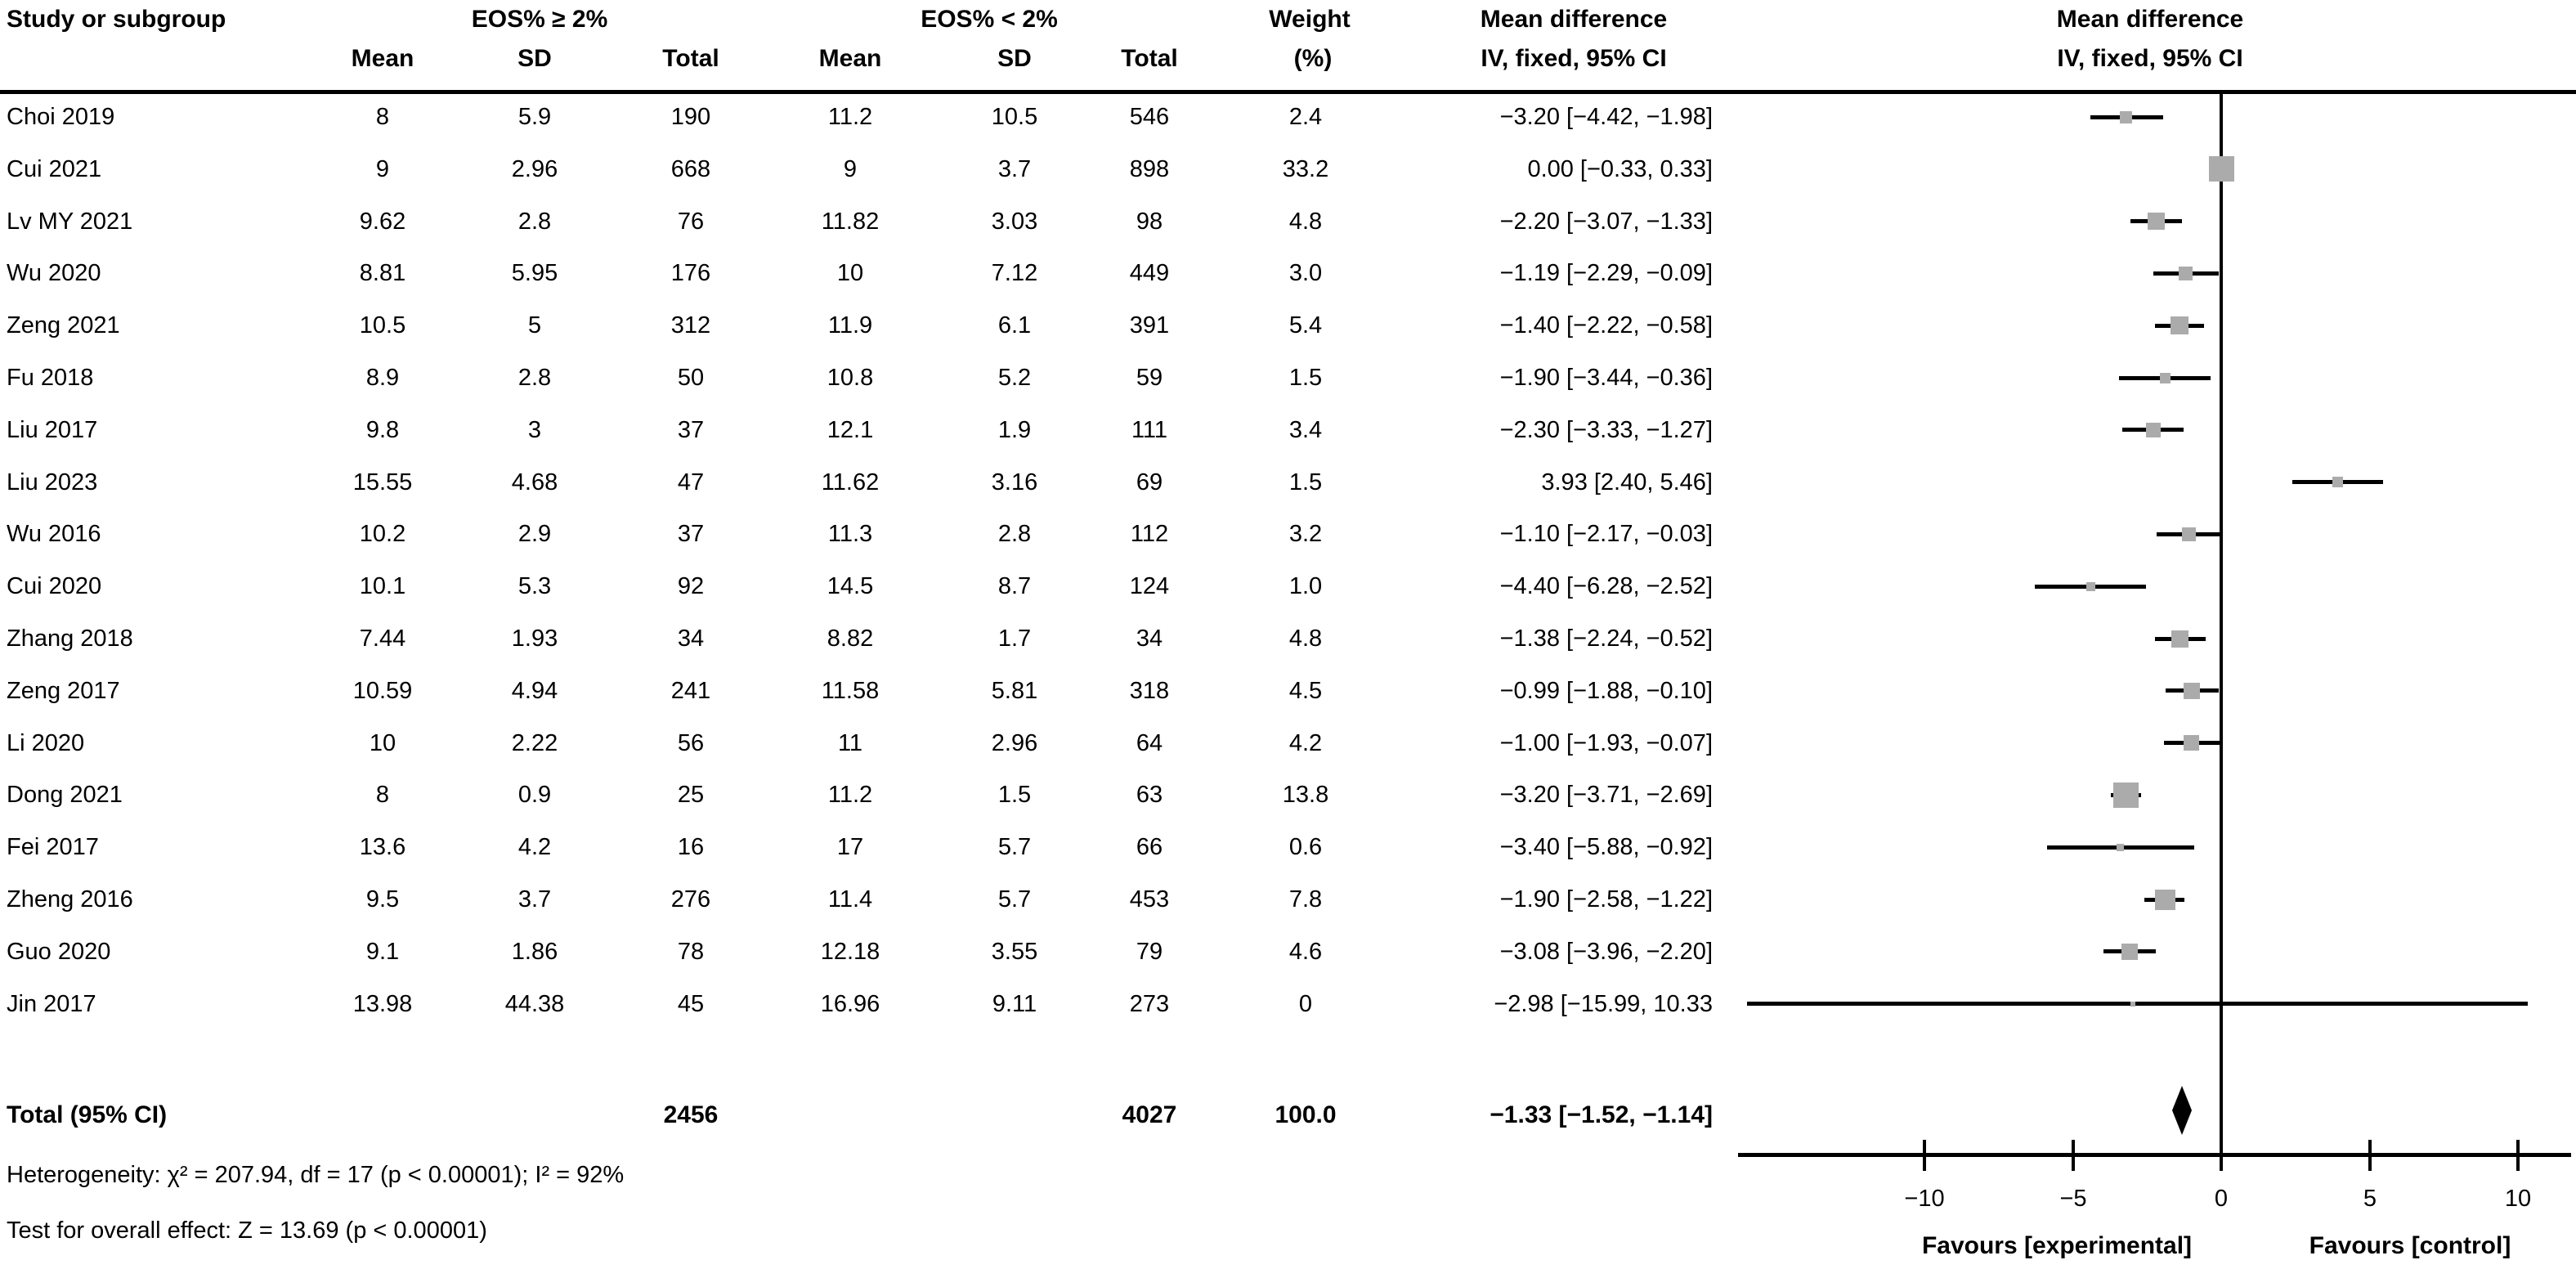  Describe the element at coordinates (1306, 534) in the screenshot. I see `weight-cell: 3.2` at that location.